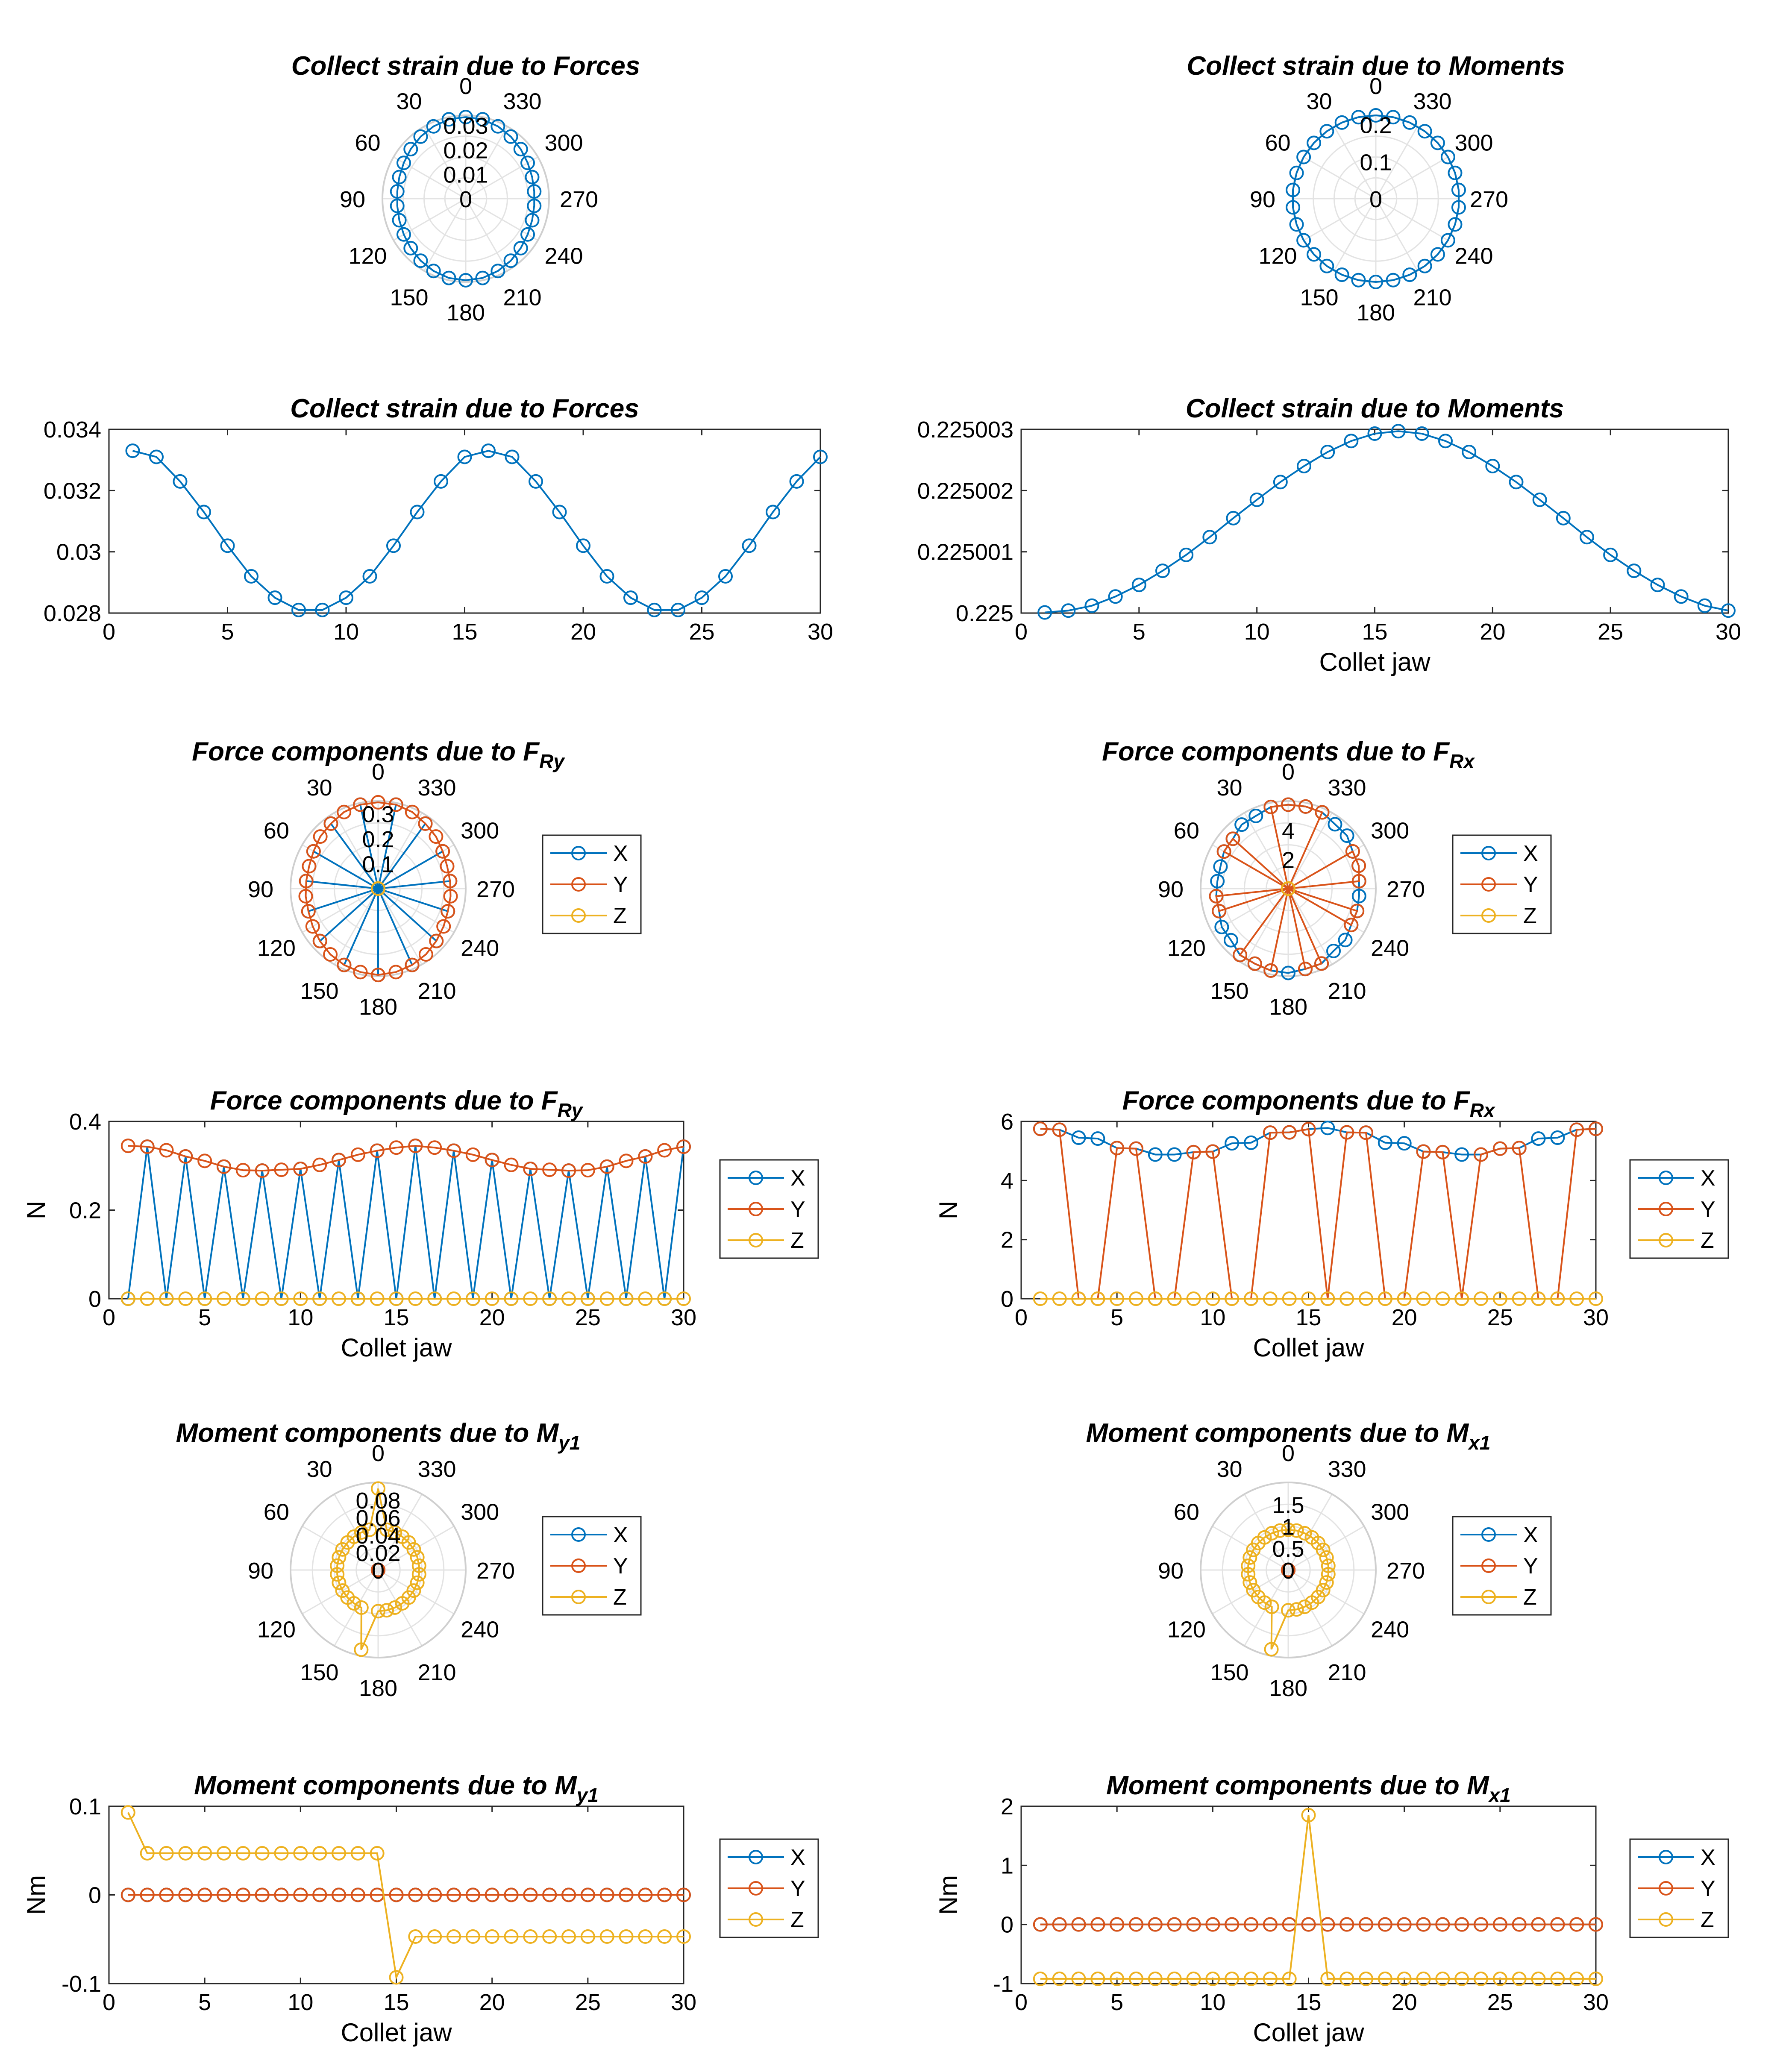 The height and width of the screenshot is (2072, 1783). Describe the element at coordinates (1007, 1181) in the screenshot. I see `y-tick-label: 4` at that location.